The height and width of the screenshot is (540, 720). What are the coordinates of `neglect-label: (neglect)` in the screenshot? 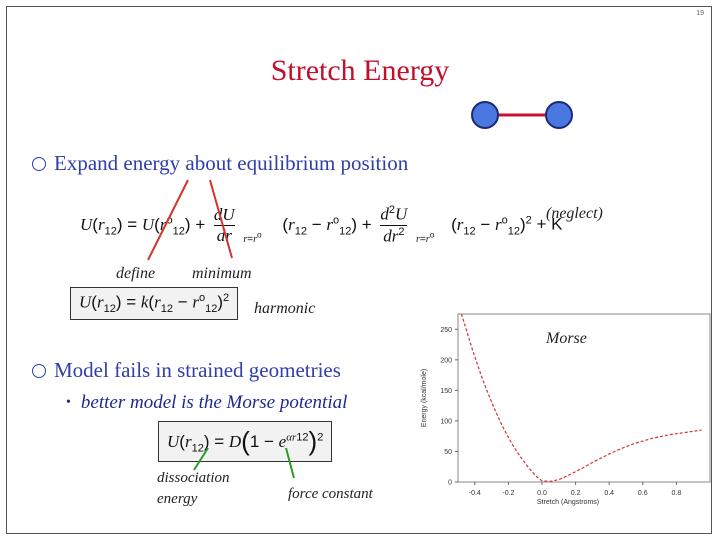 It's located at (574, 213).